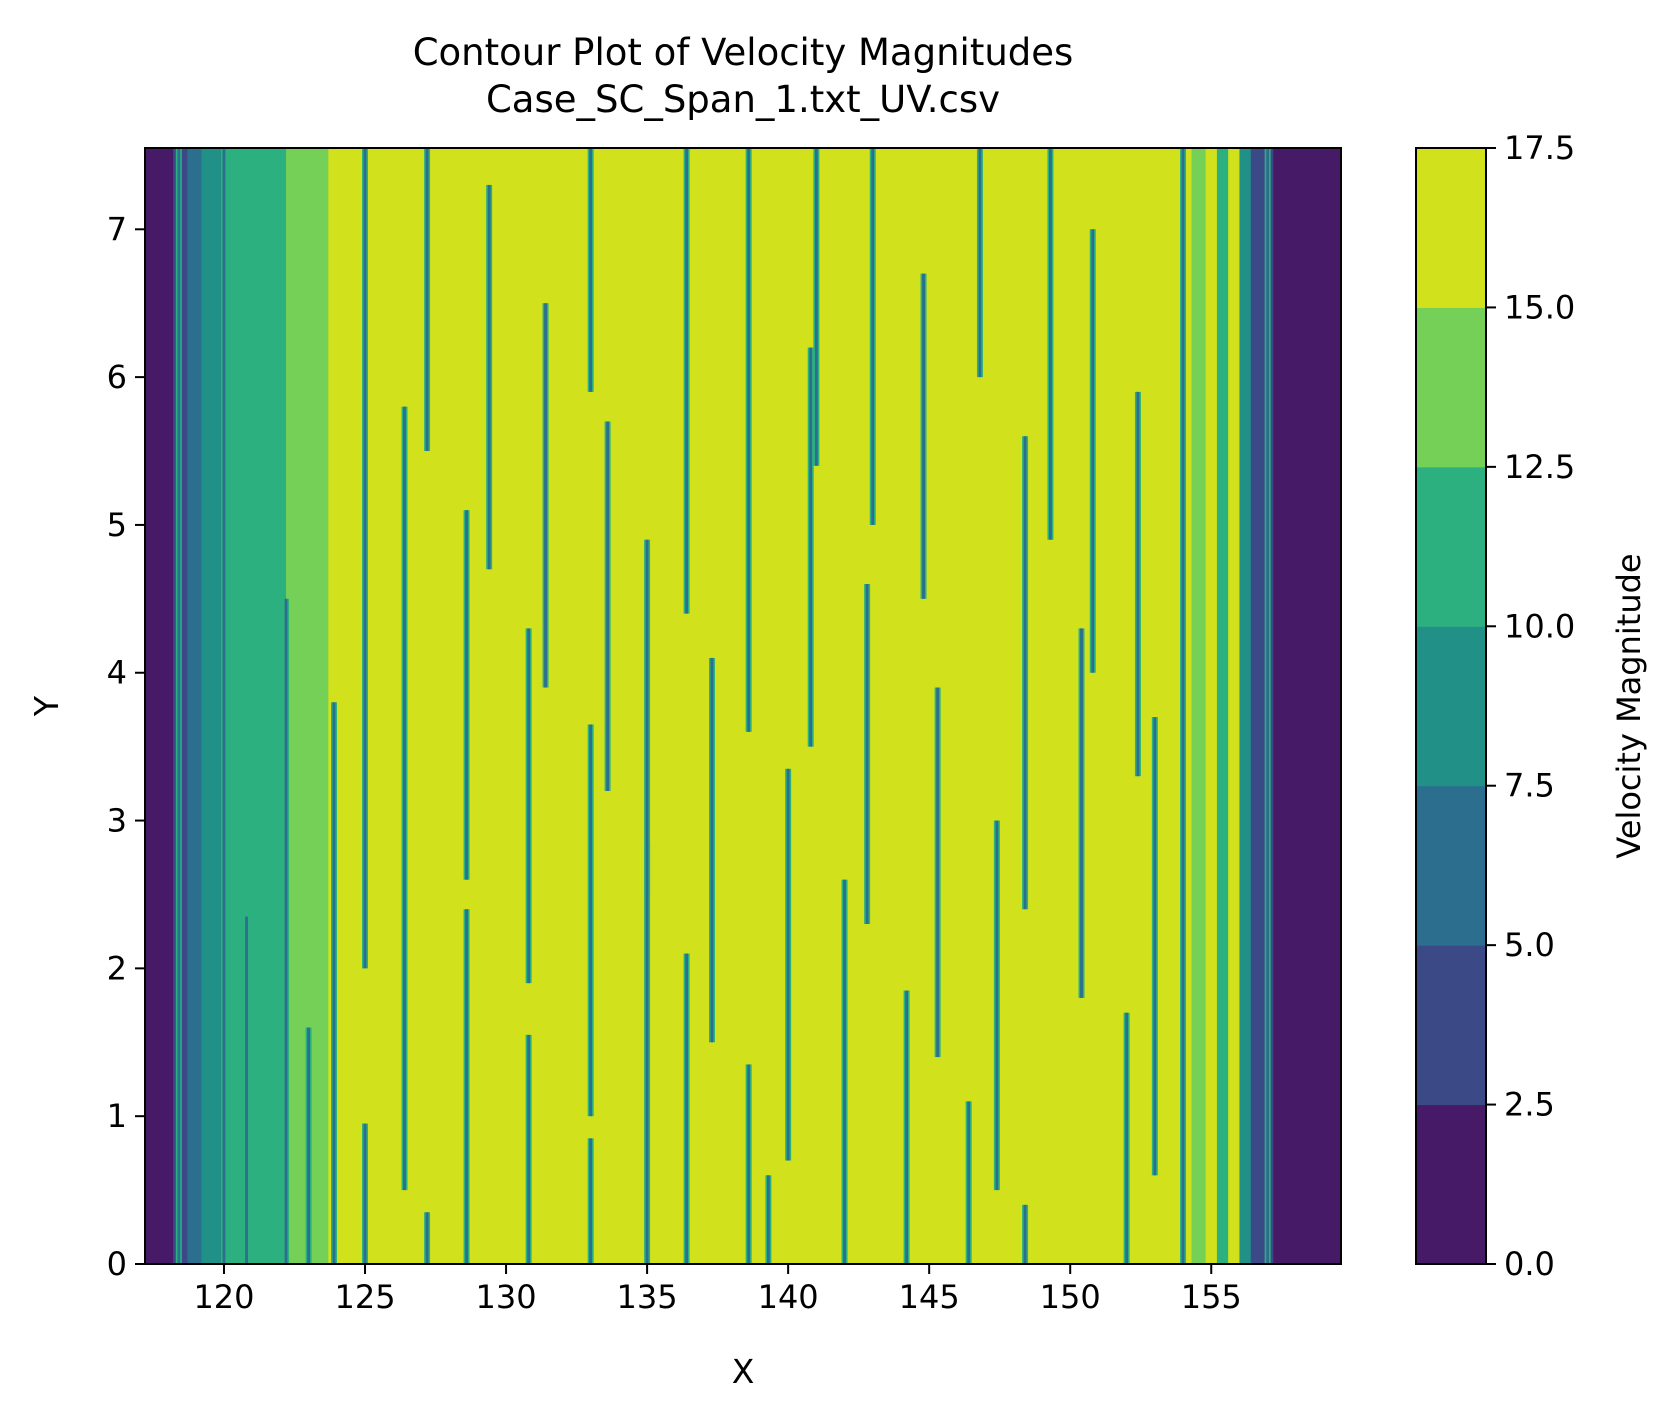  I want to click on x-axis-ticks: 120 125 130 135 140 145 150 155, so click(717, 1290).